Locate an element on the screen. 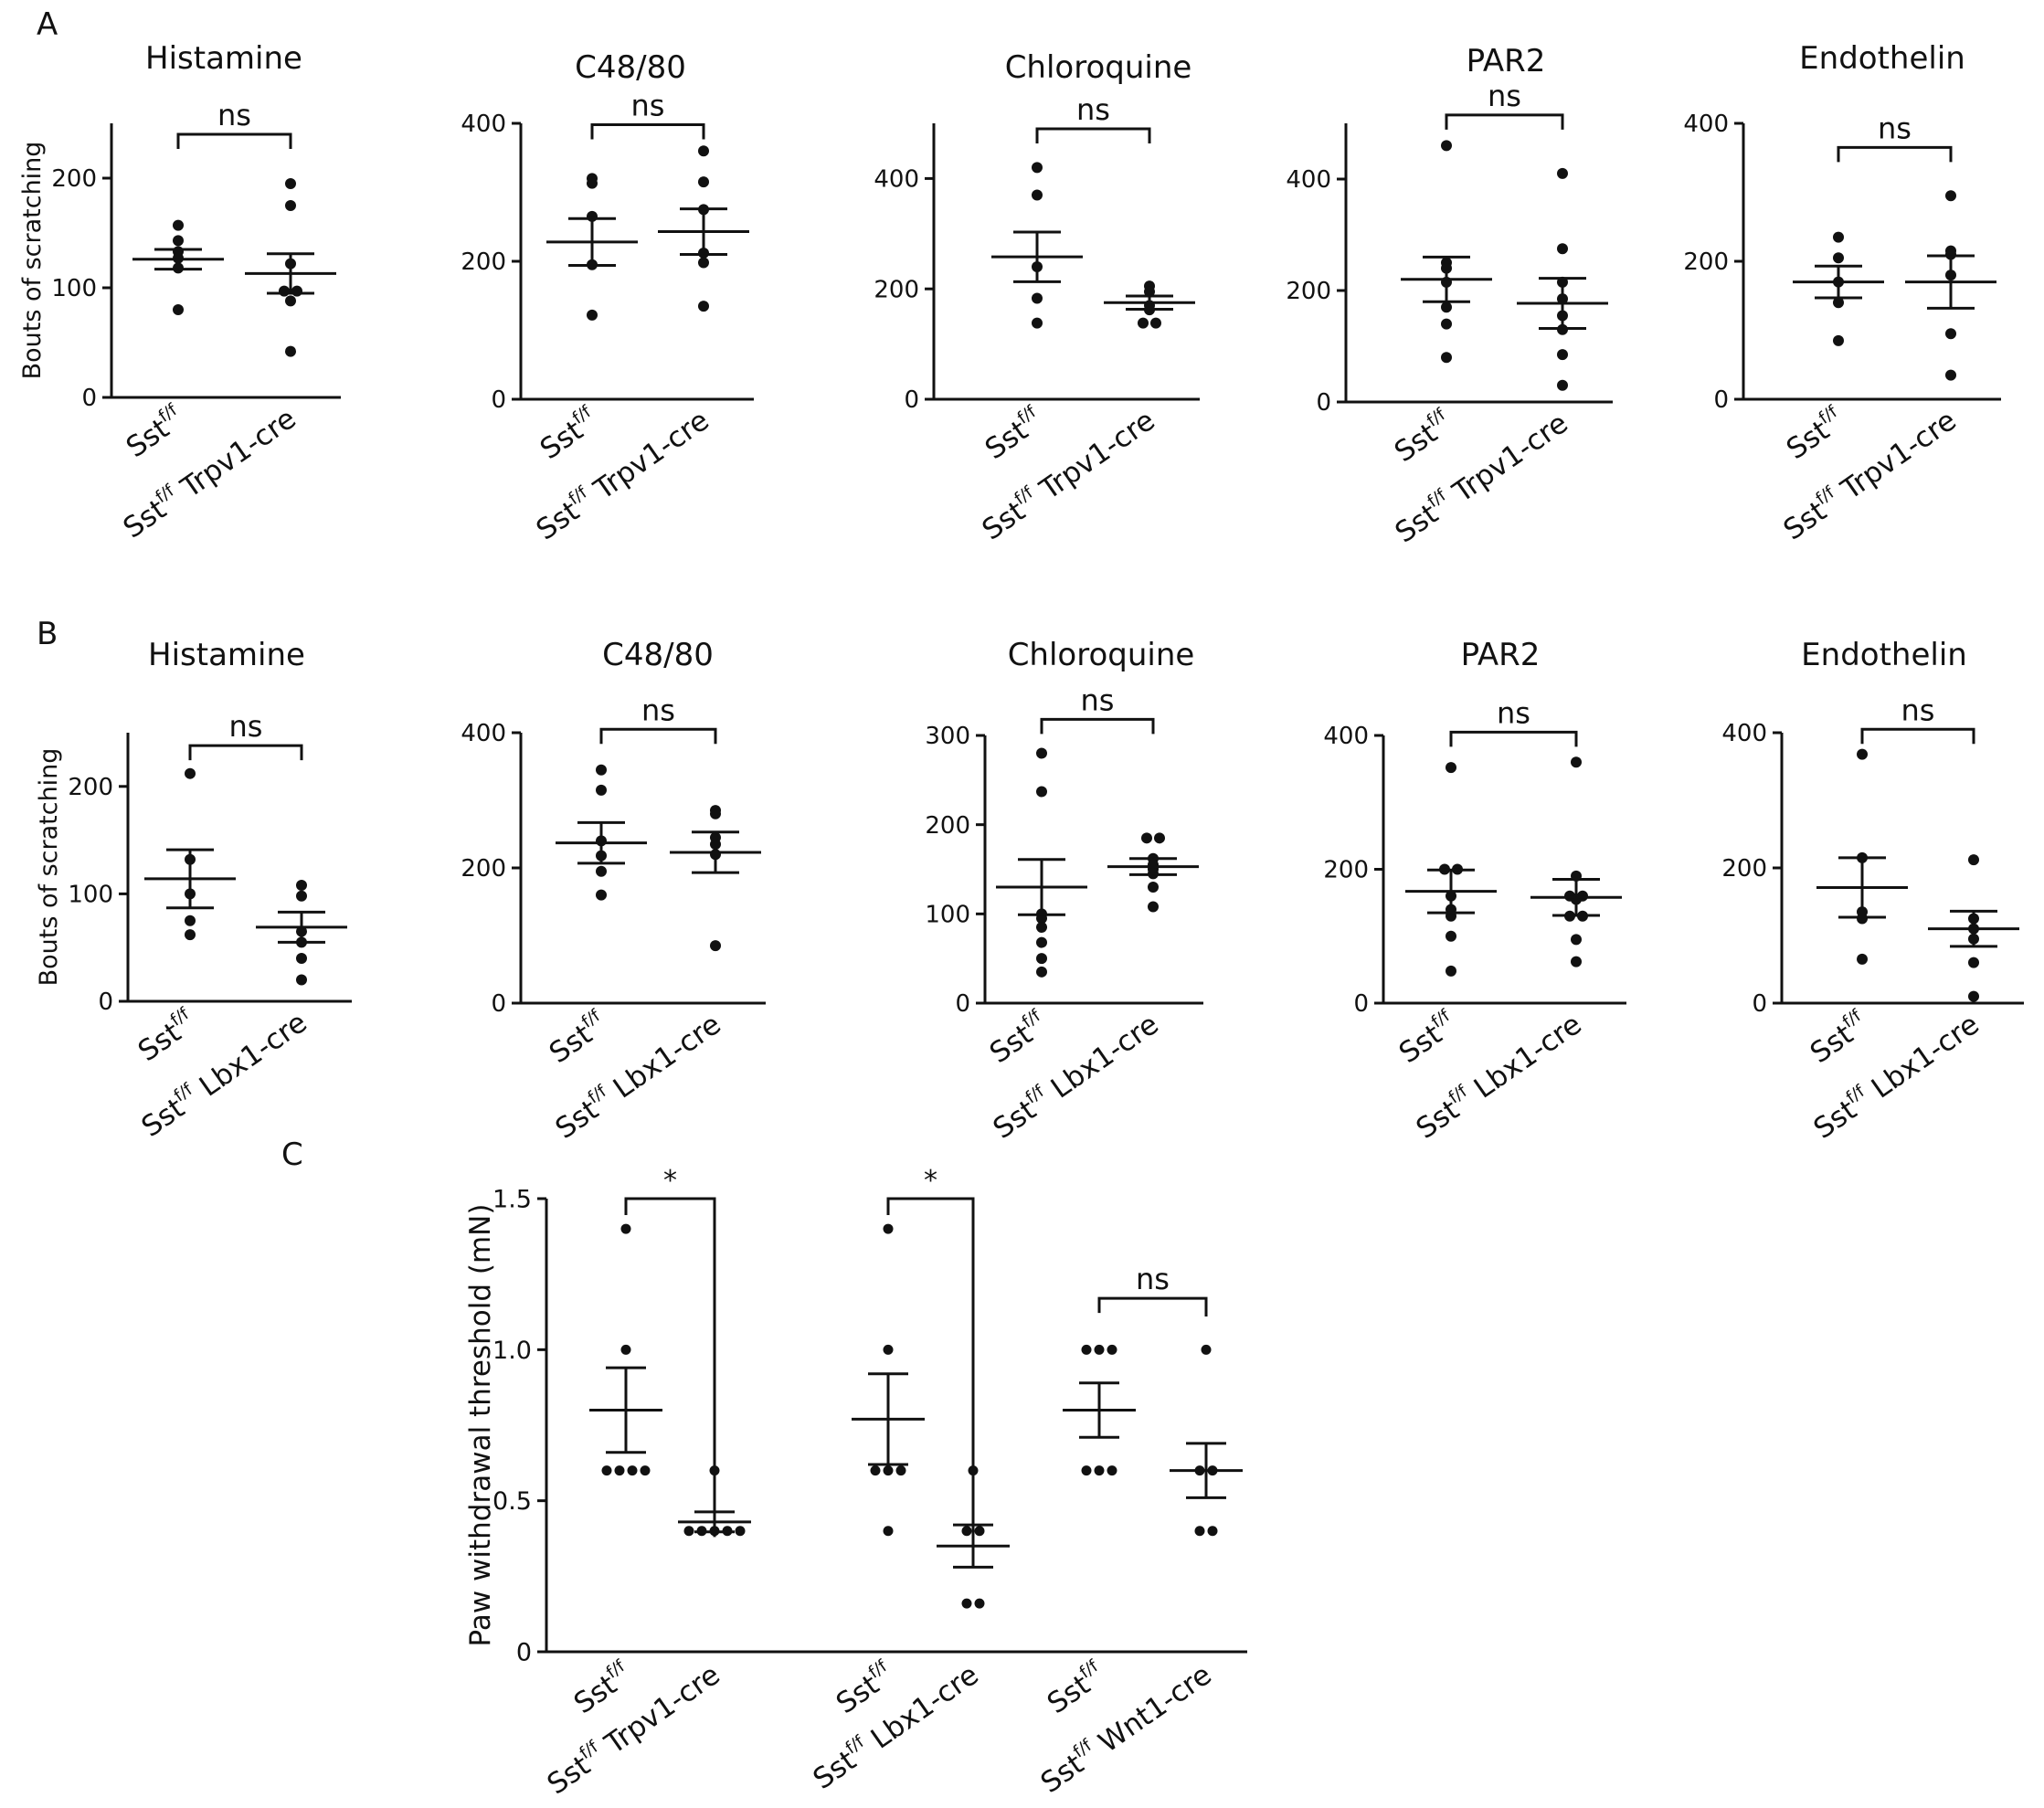 Image resolution: width=2044 pixels, height=1808 pixels. chart-title: Endothelin is located at coordinates (1884, 655).